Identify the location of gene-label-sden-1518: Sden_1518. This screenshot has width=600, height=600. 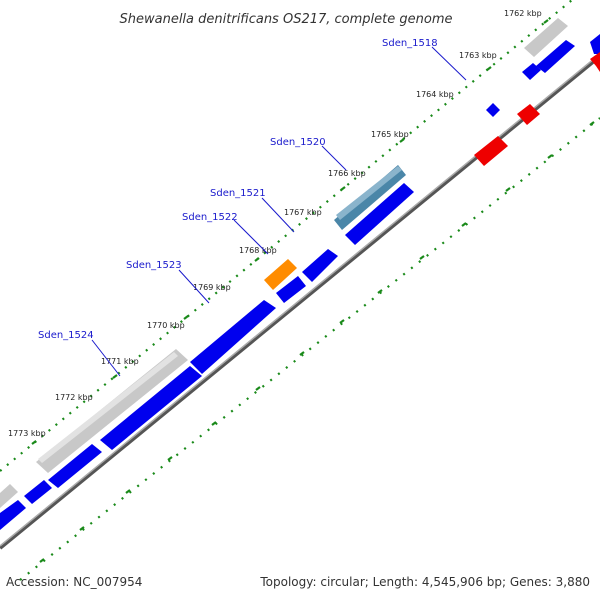
(410, 43).